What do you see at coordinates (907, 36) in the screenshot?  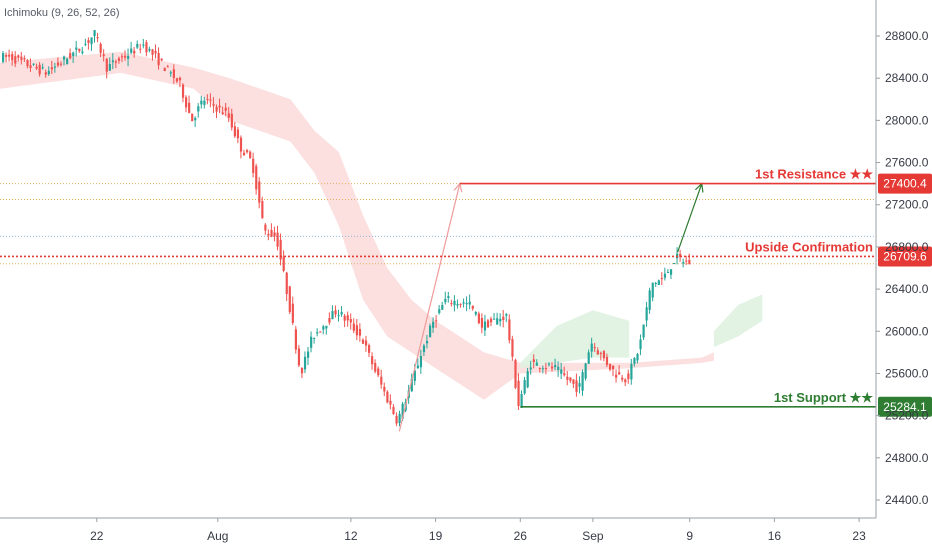 I see `y-tick-label: 28800.0` at bounding box center [907, 36].